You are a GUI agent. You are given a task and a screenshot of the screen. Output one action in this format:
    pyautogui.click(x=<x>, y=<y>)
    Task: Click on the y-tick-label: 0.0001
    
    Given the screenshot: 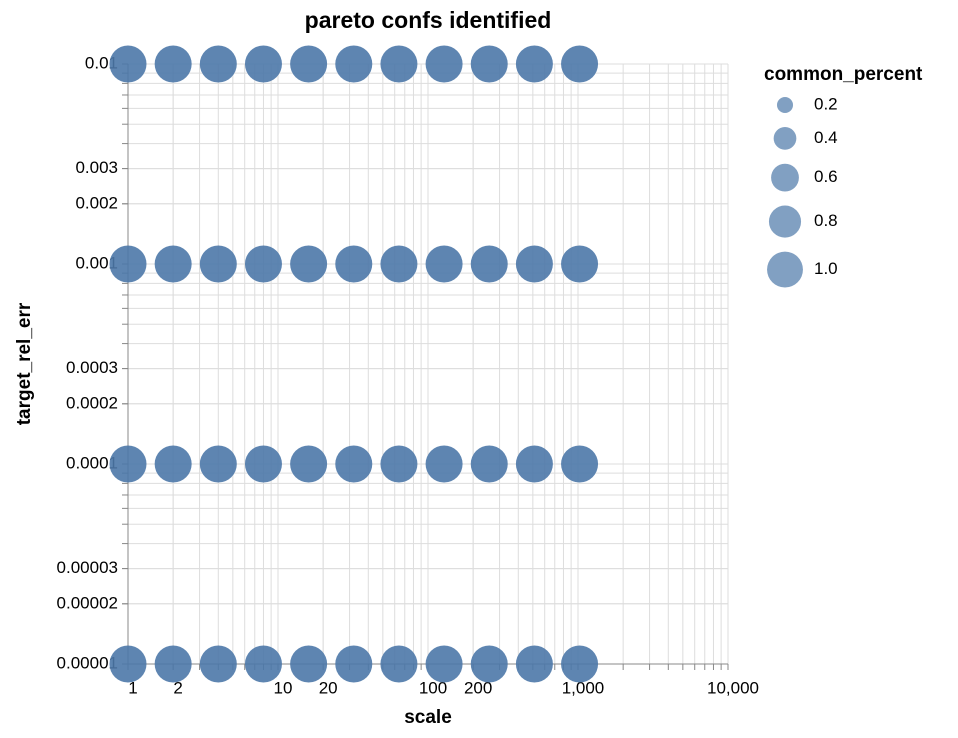 What is the action you would take?
    pyautogui.click(x=92, y=462)
    